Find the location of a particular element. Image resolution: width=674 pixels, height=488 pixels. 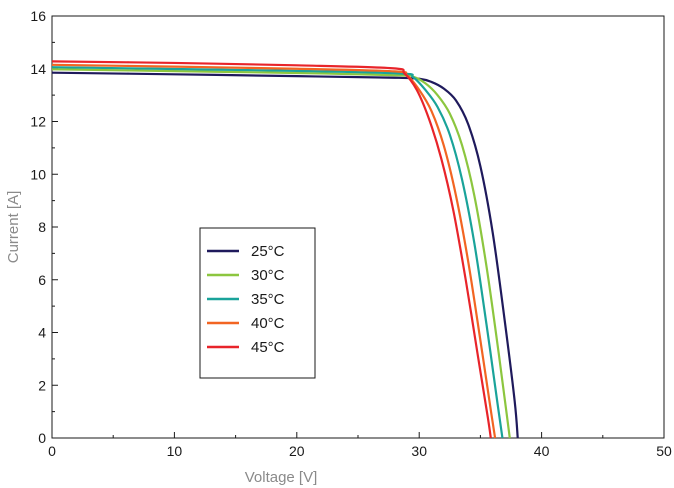

y-tick-label: 10 is located at coordinates (38, 174).